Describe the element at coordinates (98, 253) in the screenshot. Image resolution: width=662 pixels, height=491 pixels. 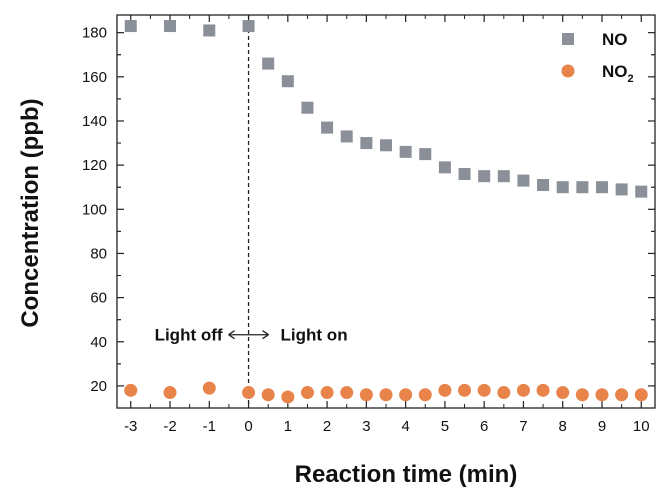
I see `y-tick-label: 80` at that location.